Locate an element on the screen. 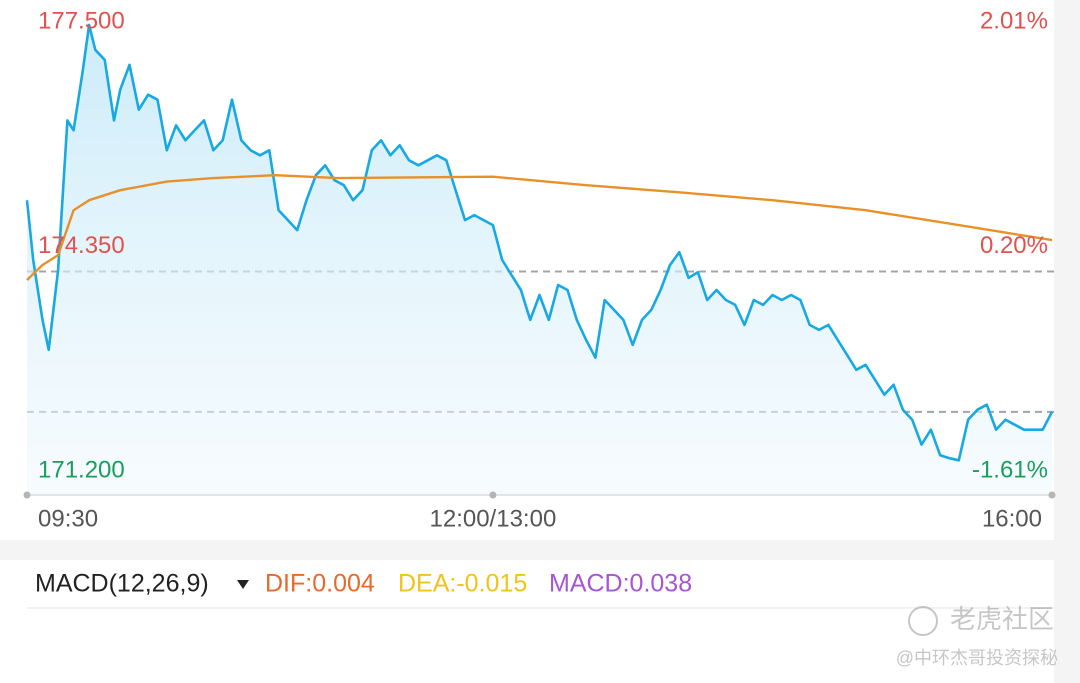  watermark-icon is located at coordinates (923, 621).